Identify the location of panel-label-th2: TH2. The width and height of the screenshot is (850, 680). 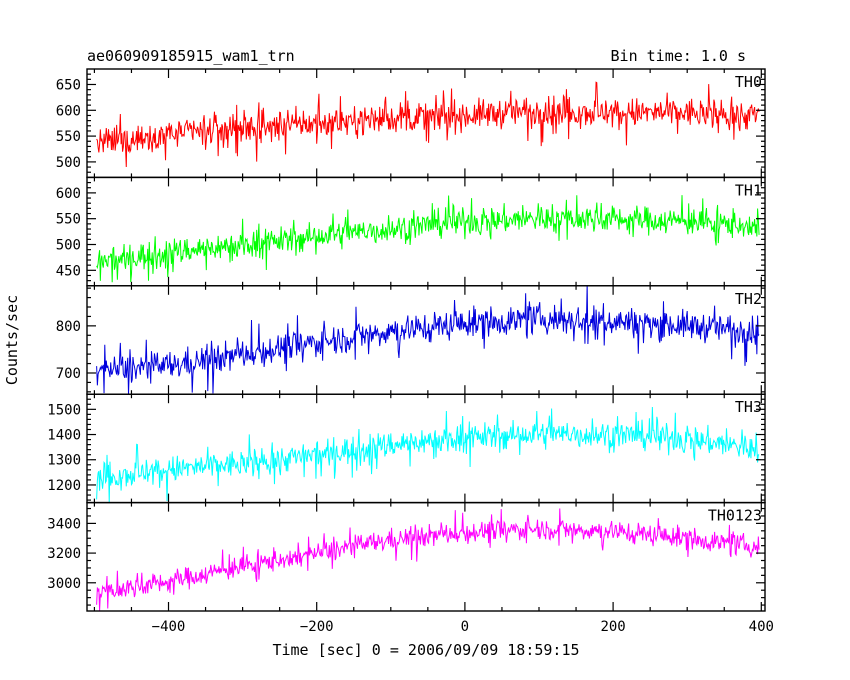
(748, 299).